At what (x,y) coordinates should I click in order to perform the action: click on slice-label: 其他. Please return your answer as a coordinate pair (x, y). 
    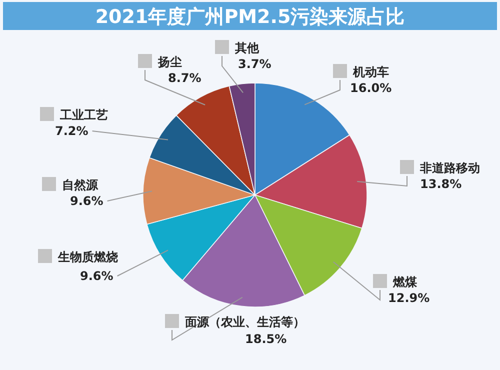
    Looking at the image, I should click on (247, 48).